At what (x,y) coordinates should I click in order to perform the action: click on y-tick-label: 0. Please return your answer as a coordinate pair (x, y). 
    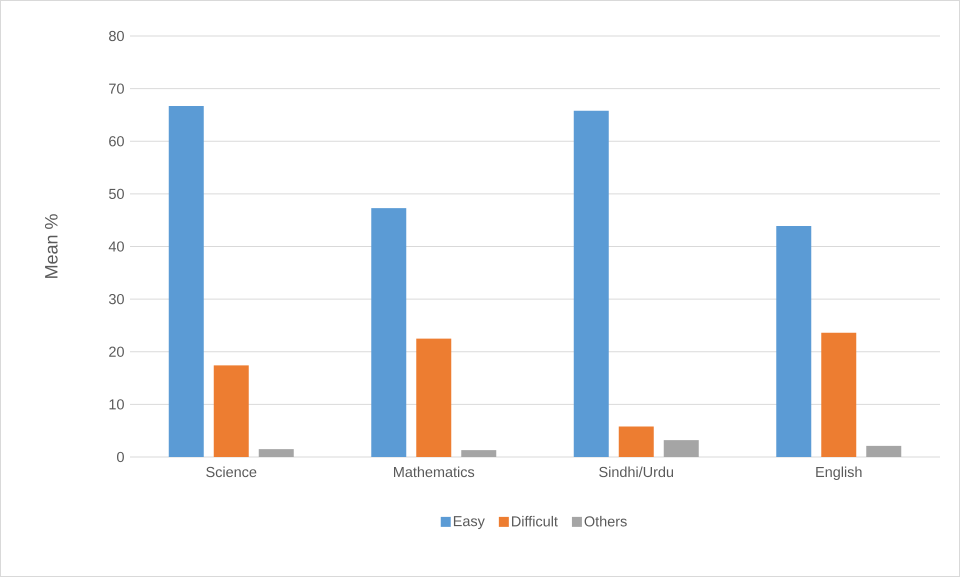
    Looking at the image, I should click on (120, 457).